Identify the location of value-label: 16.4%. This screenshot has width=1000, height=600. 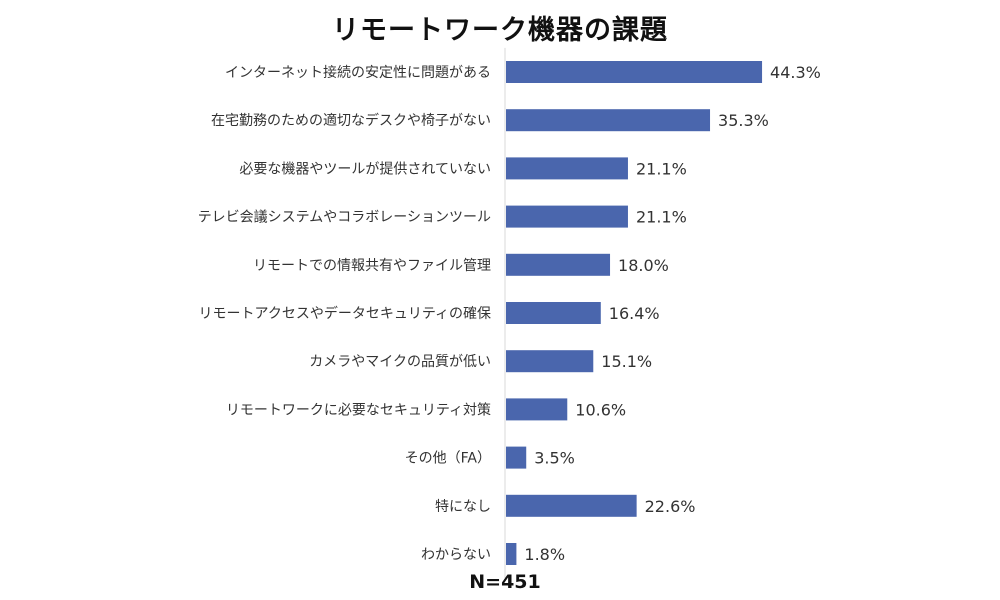
(634, 313).